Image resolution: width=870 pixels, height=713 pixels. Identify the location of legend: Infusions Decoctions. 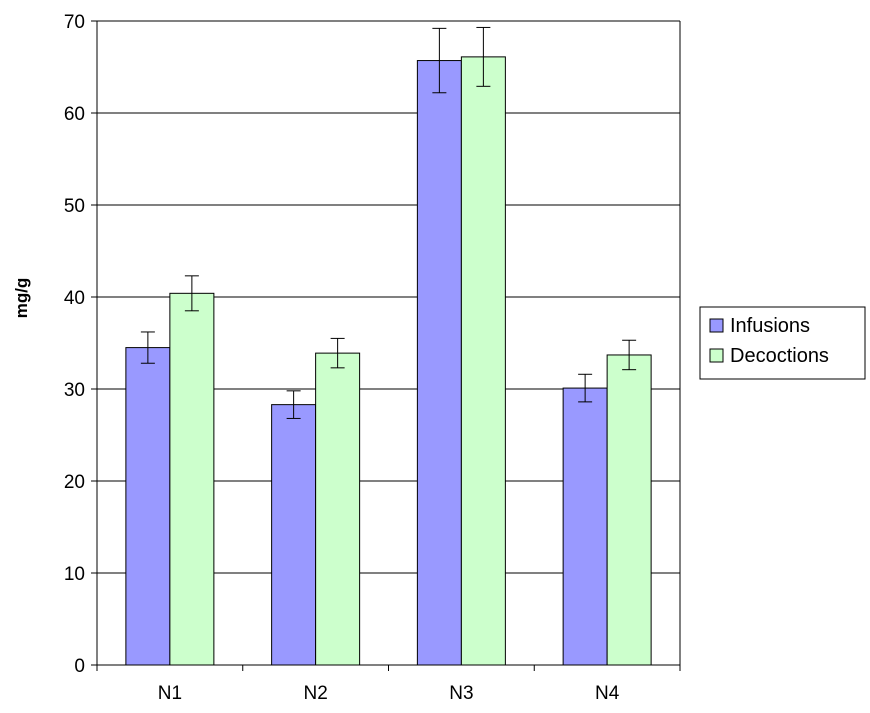
(782, 343).